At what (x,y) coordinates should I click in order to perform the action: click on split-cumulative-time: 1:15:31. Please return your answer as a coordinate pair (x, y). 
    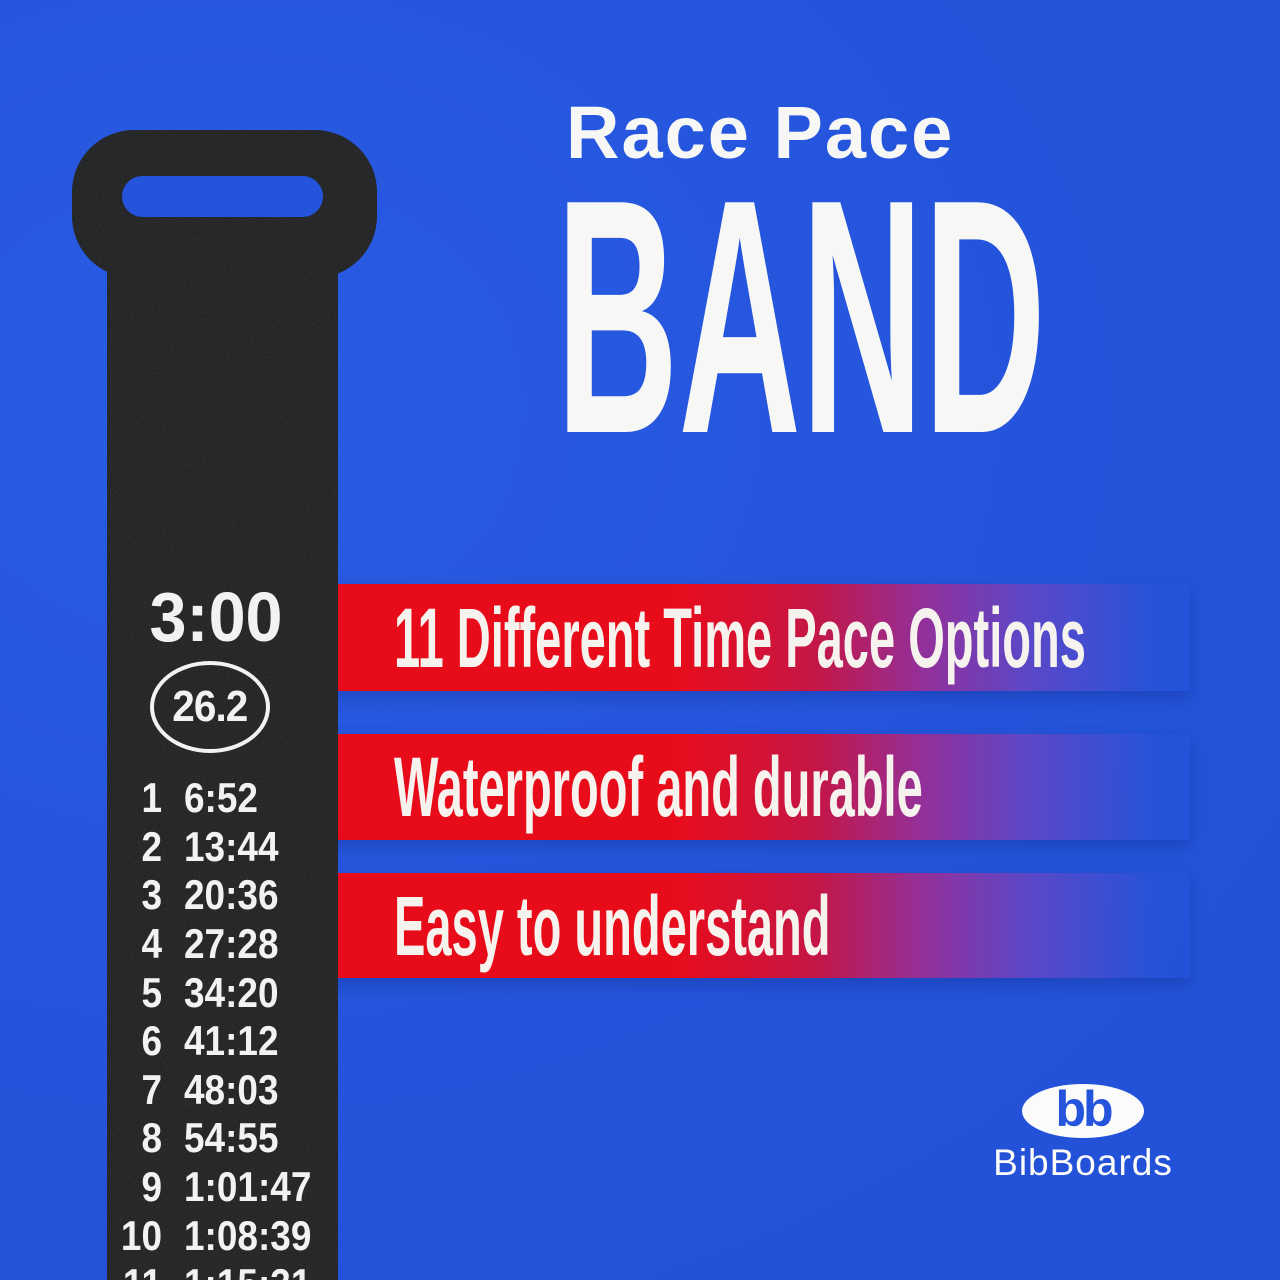
    Looking at the image, I should click on (247, 1270).